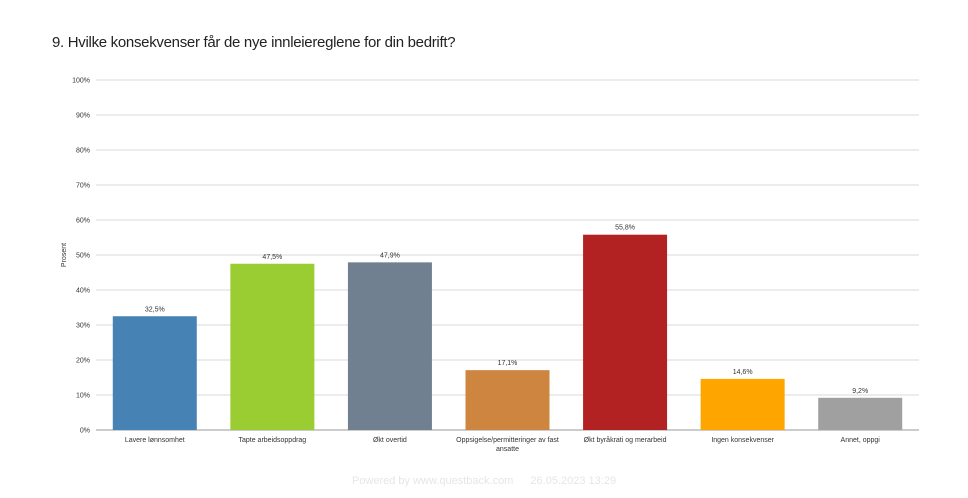  What do you see at coordinates (507, 440) in the screenshot?
I see `category-label: Oppsigelse/permitteringer av fast` at bounding box center [507, 440].